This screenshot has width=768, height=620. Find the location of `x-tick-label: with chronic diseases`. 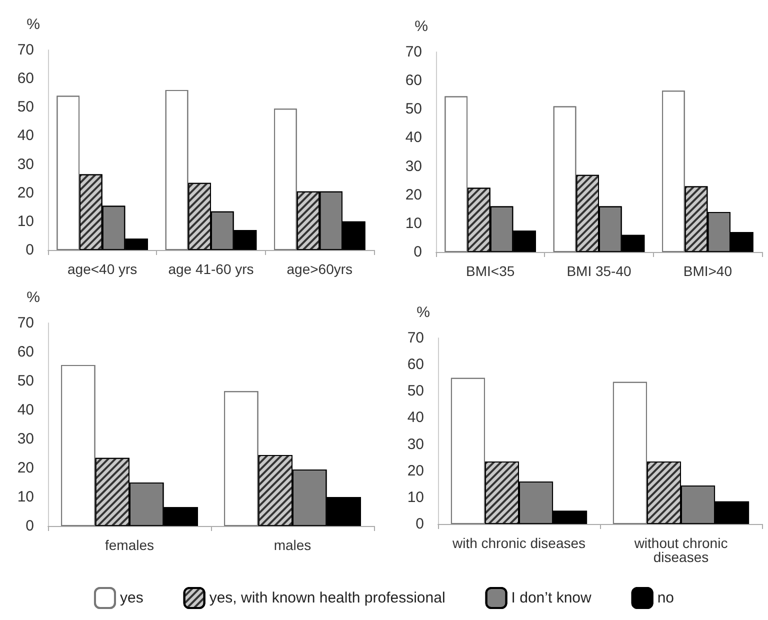

x-tick-label: with chronic diseases is located at coordinates (518, 543).